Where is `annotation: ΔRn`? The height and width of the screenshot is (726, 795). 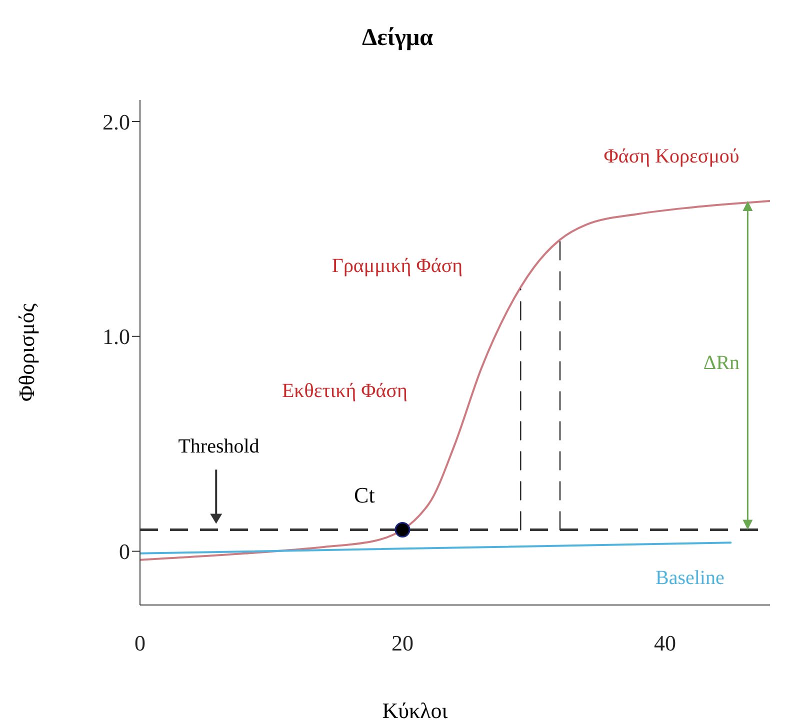
annotation: ΔRn is located at coordinates (721, 363).